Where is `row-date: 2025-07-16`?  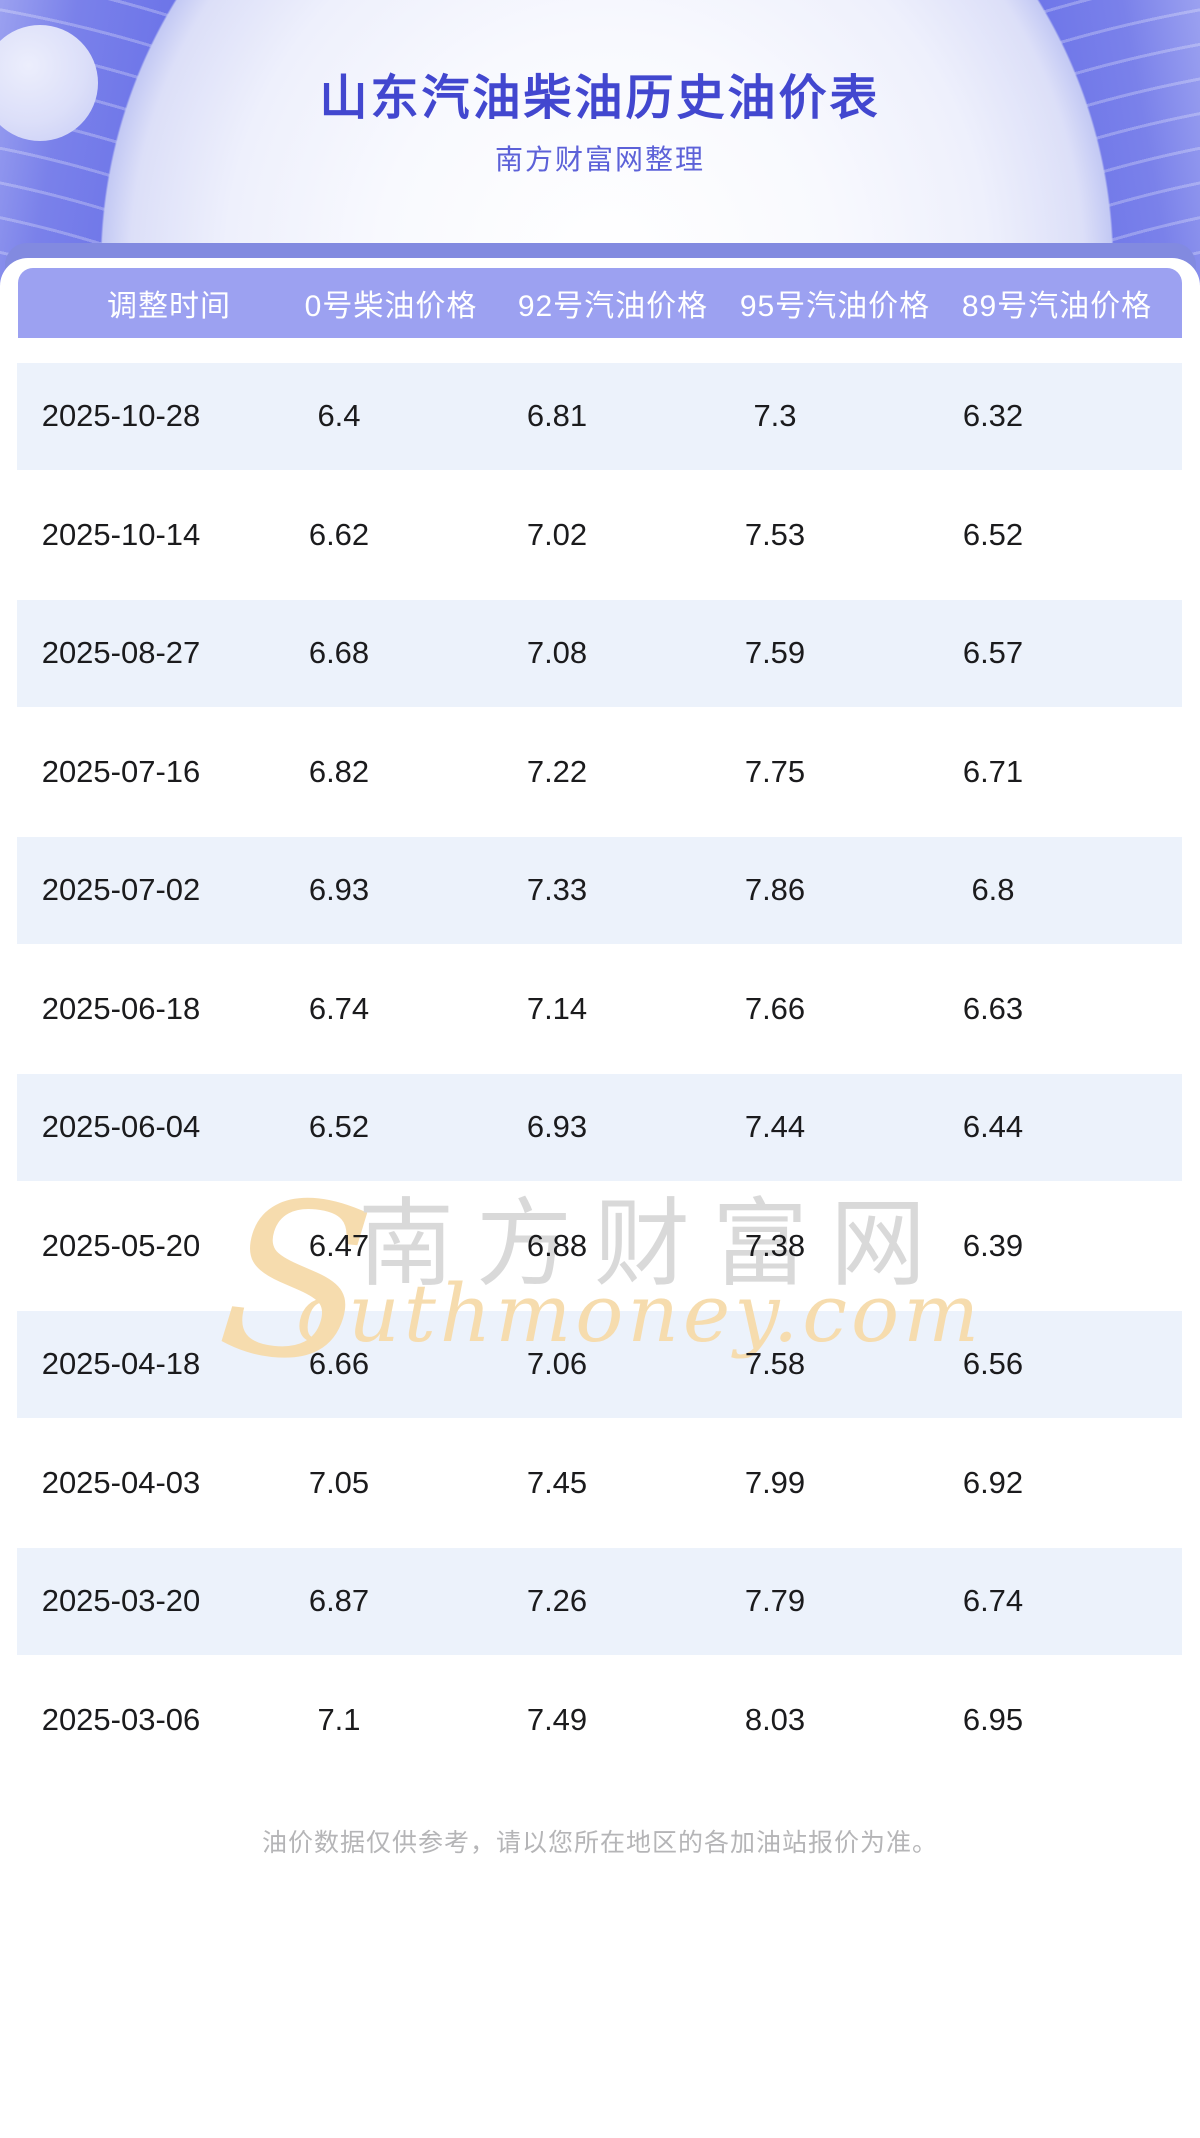
row-date: 2025-07-16 is located at coordinates (121, 771).